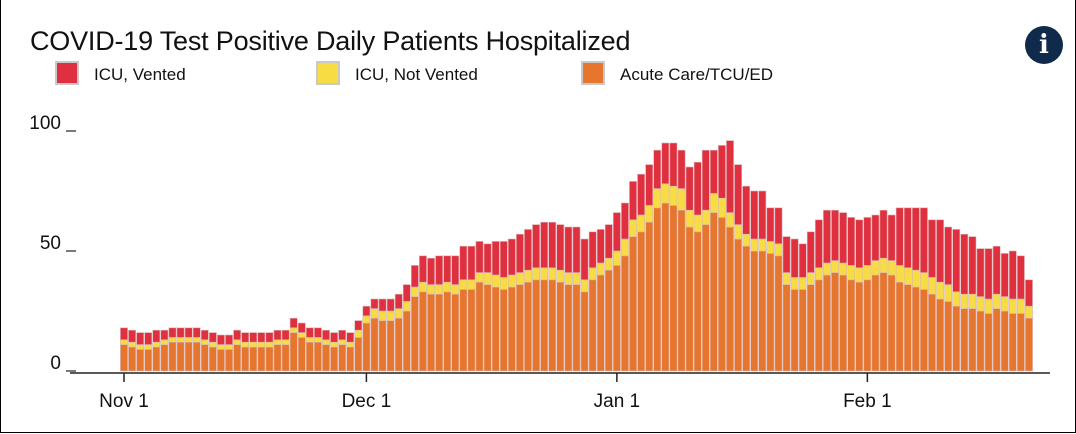 Image resolution: width=1076 pixels, height=434 pixels. I want to click on y-tick-label: 50, so click(50, 243).